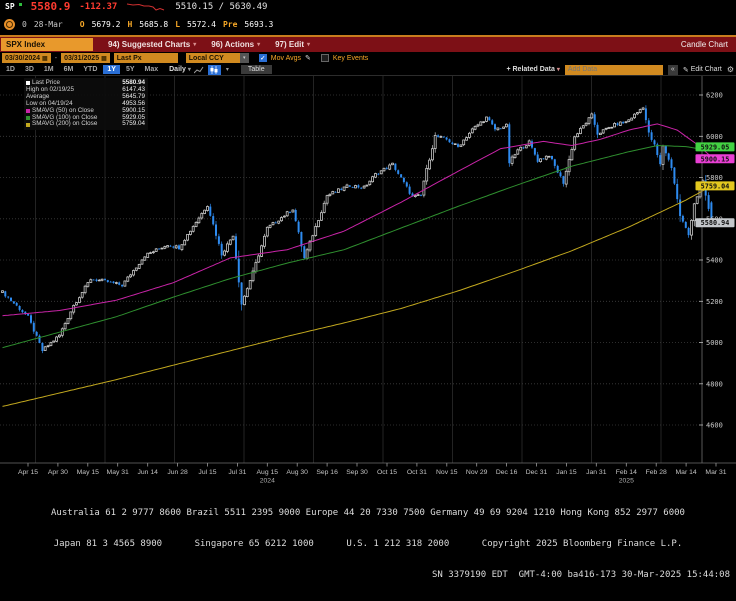  What do you see at coordinates (48, 24) in the screenshot?
I see `session-date: 28-Mar` at bounding box center [48, 24].